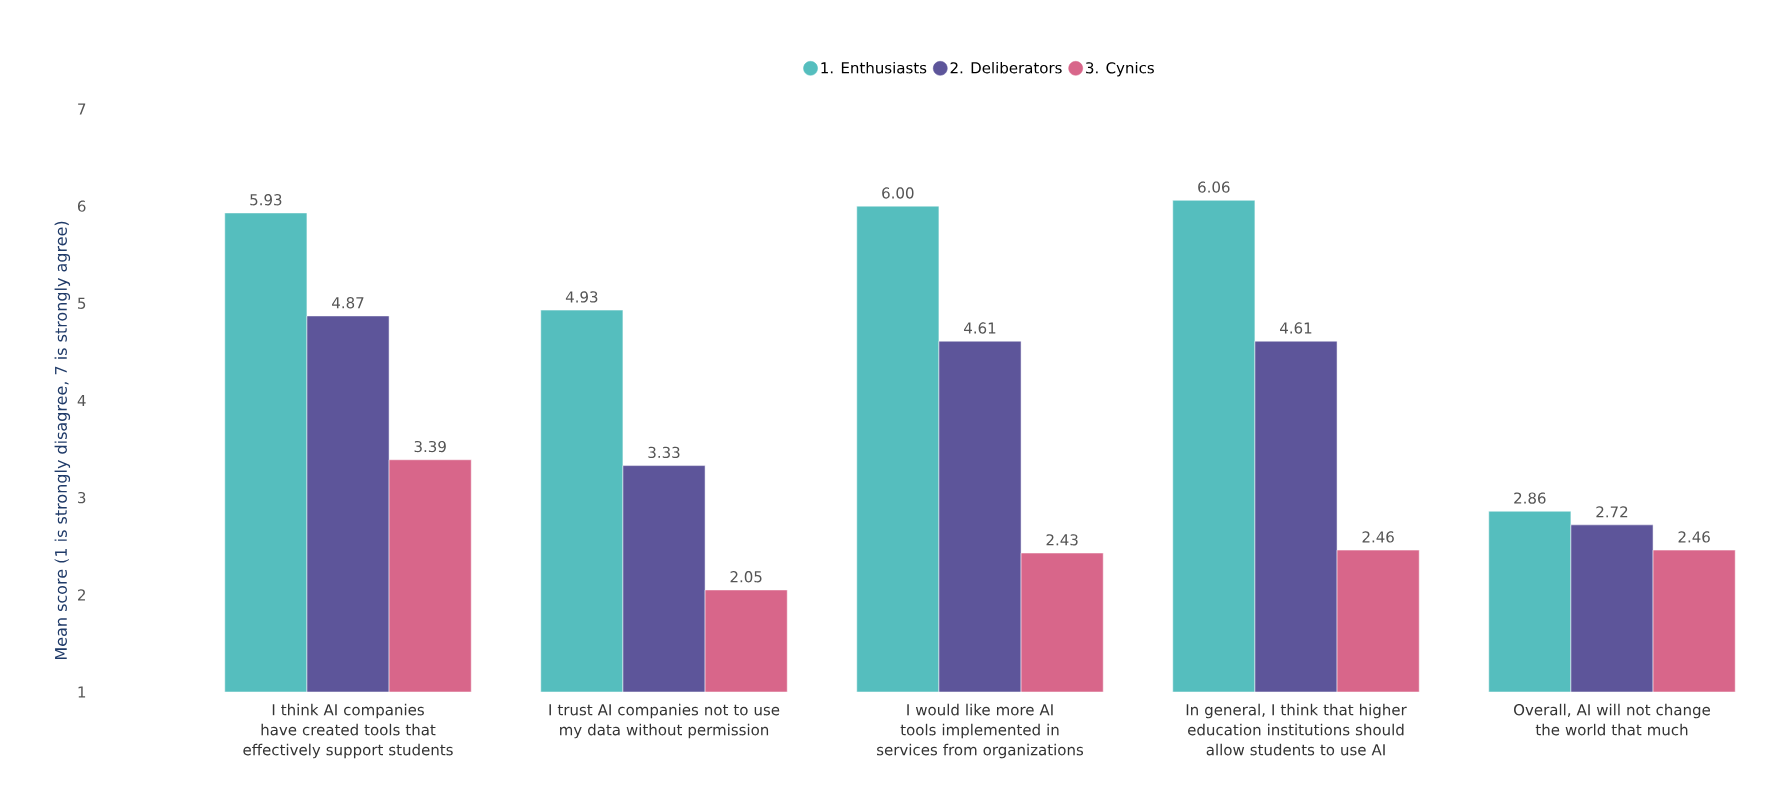  What do you see at coordinates (81, 400) in the screenshot?
I see `y-tick-label: 4` at bounding box center [81, 400].